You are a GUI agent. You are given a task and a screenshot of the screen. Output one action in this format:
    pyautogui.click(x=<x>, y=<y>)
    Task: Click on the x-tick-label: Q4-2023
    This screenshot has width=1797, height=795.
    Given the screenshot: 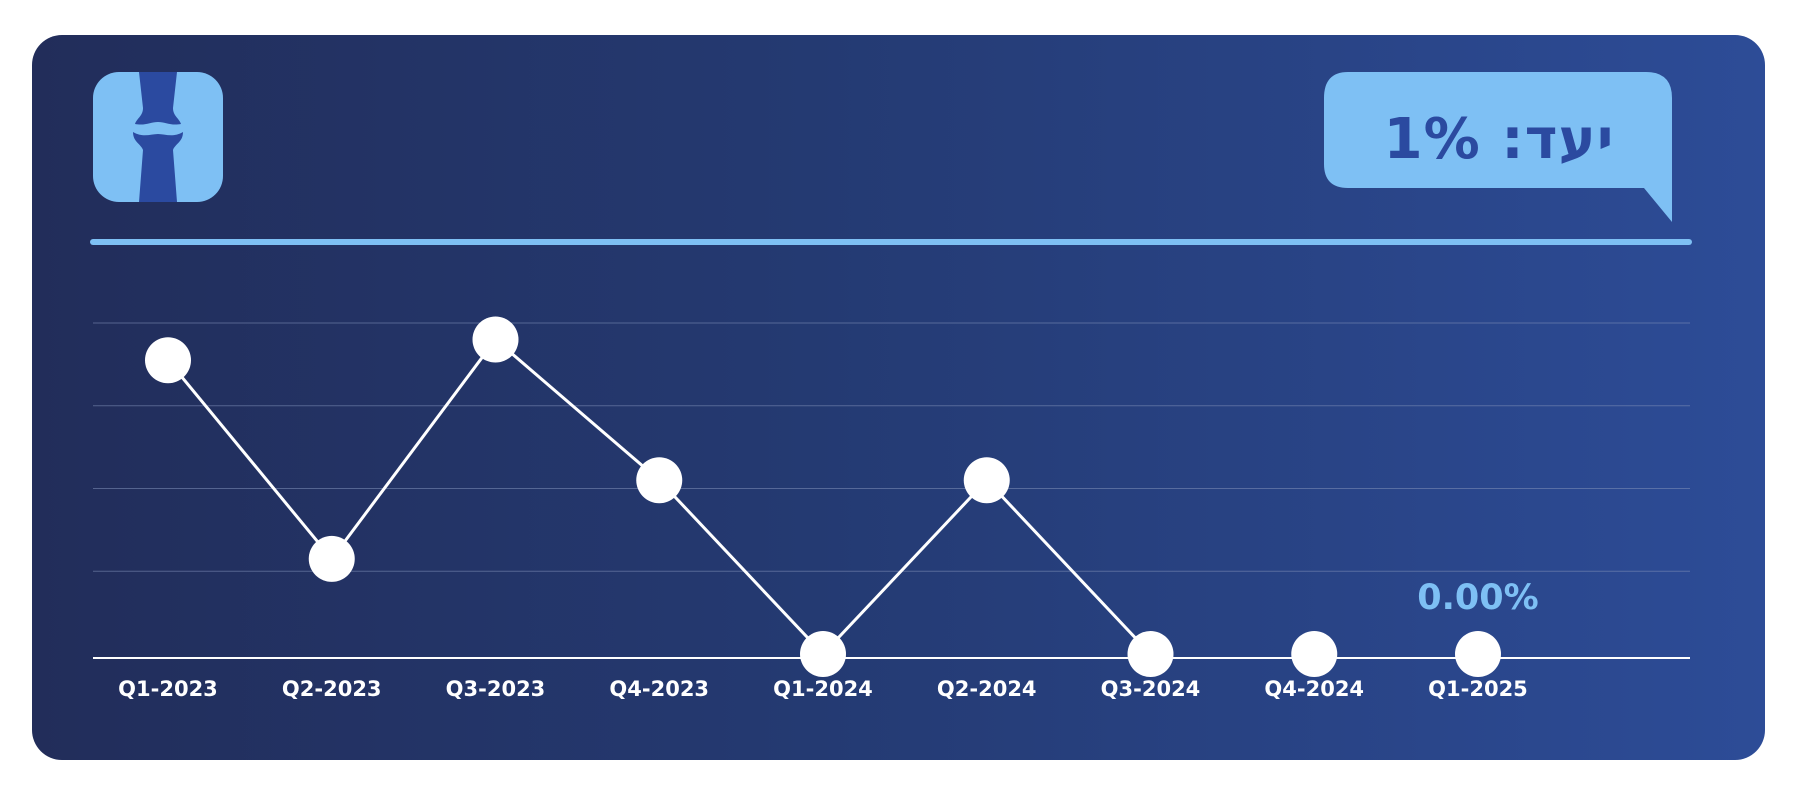 What is the action you would take?
    pyautogui.click(x=659, y=689)
    